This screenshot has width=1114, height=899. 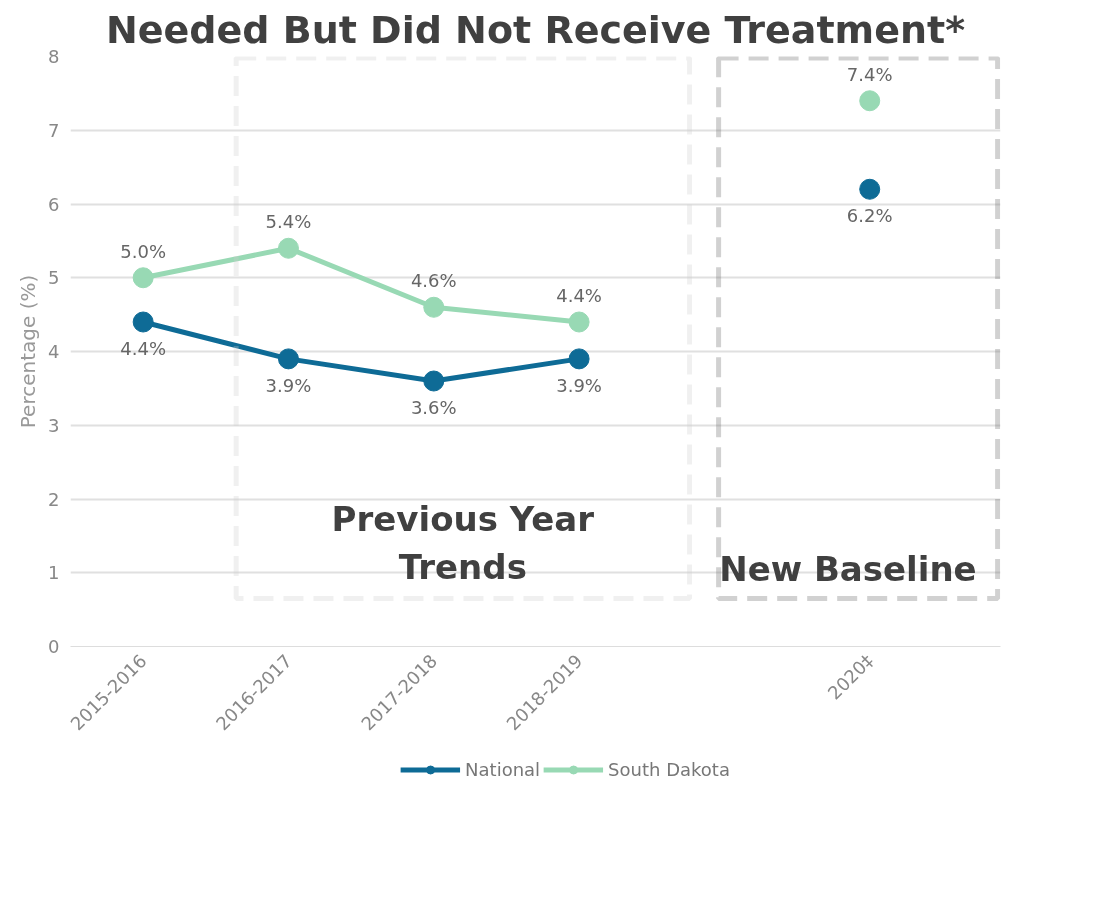 I want to click on y-tick-label: 6, so click(x=54, y=204).